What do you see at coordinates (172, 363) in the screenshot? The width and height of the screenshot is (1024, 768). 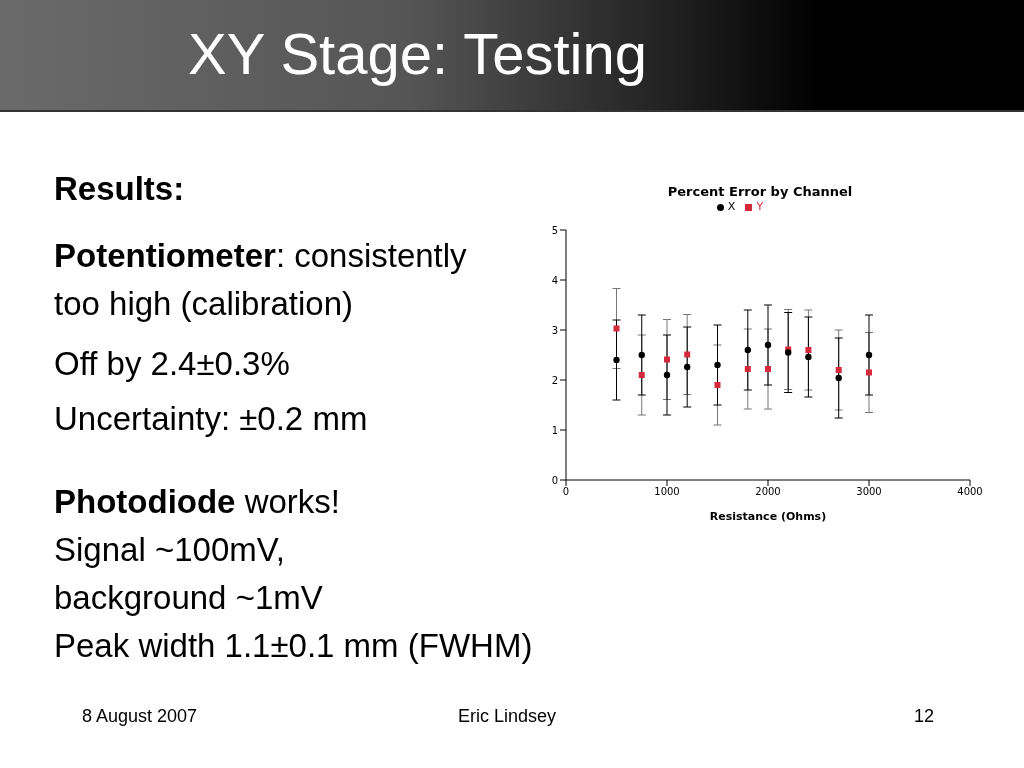 I see `text: Off by 2.4±0.3%` at bounding box center [172, 363].